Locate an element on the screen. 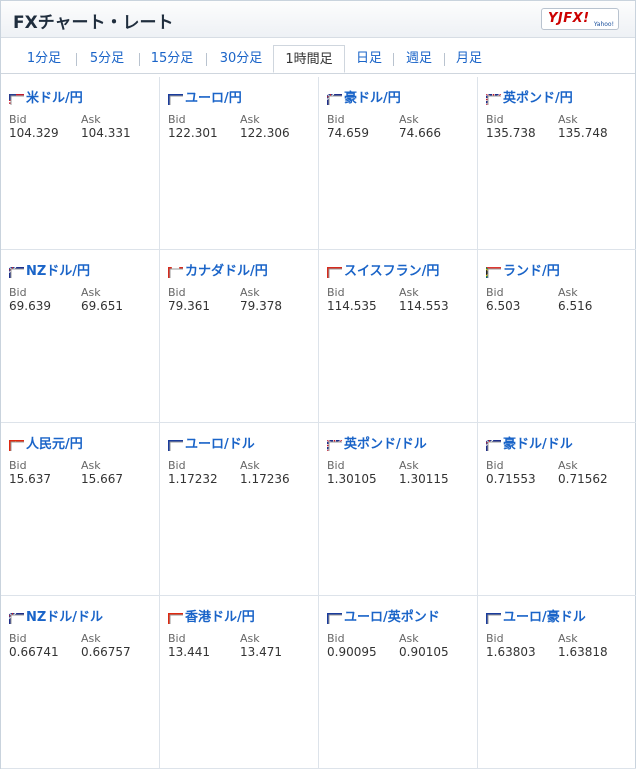 The height and width of the screenshot is (769, 636). ask-value: 6.516 is located at coordinates (575, 306).